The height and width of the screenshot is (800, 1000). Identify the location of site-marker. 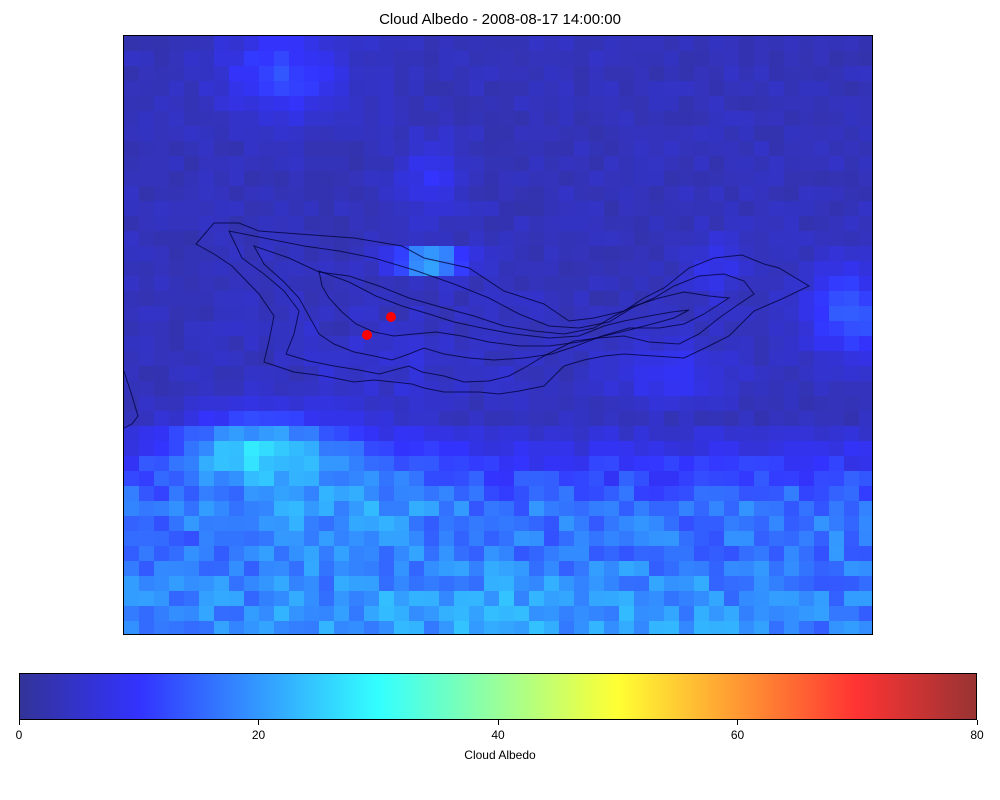
(367, 335).